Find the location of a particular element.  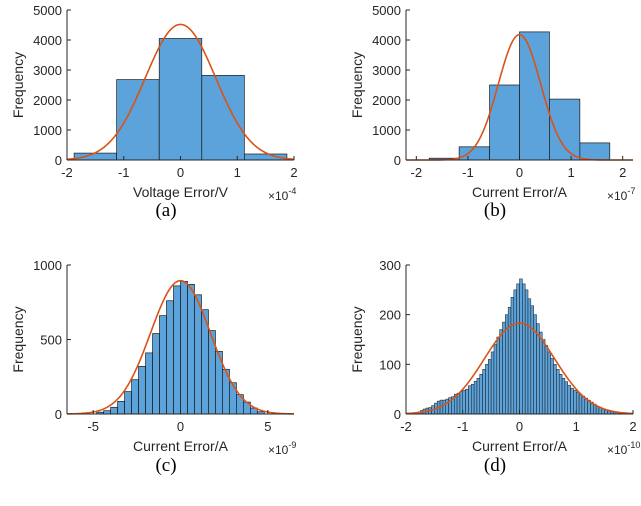

y-tick-label: 500 is located at coordinates (51, 340).